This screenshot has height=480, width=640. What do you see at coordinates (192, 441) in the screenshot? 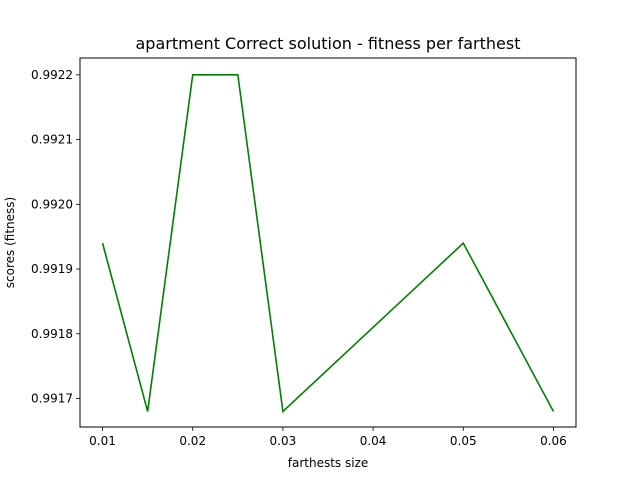
I see `x-tick-label: 0.02` at bounding box center [192, 441].